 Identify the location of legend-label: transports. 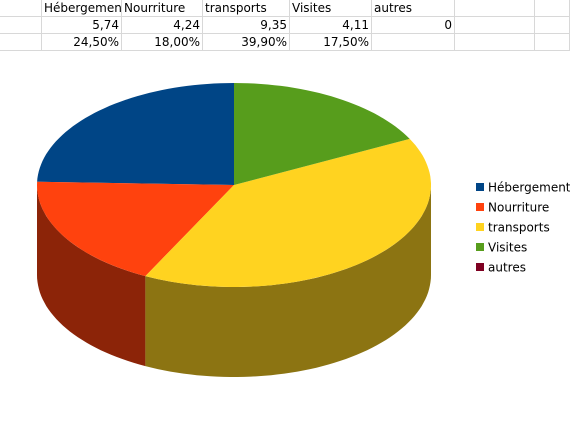
(519, 228).